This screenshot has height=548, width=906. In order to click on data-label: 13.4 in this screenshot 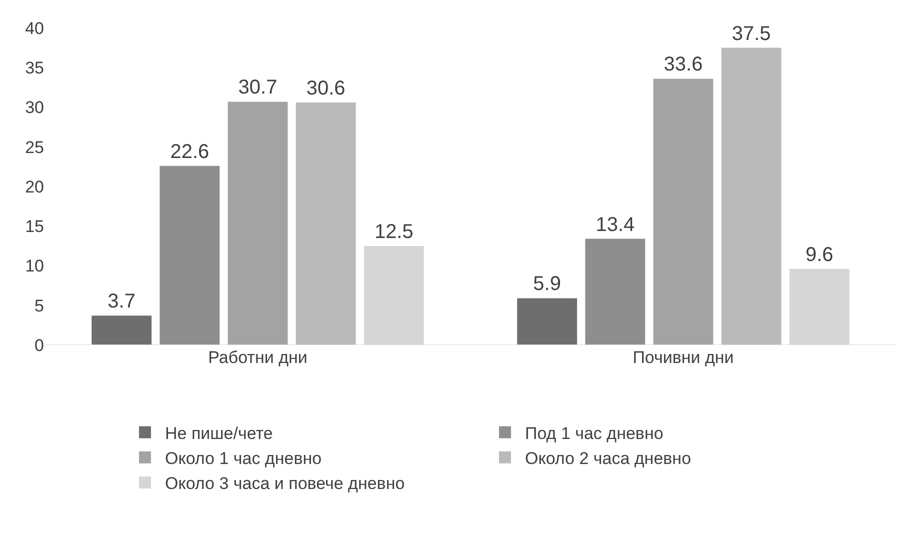, I will do `click(615, 225)`.